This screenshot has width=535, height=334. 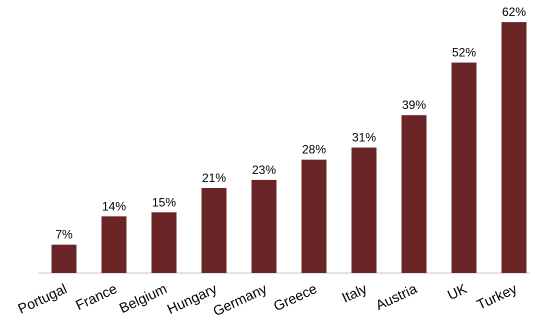 I want to click on value-label-france: 14%, so click(x=114, y=206).